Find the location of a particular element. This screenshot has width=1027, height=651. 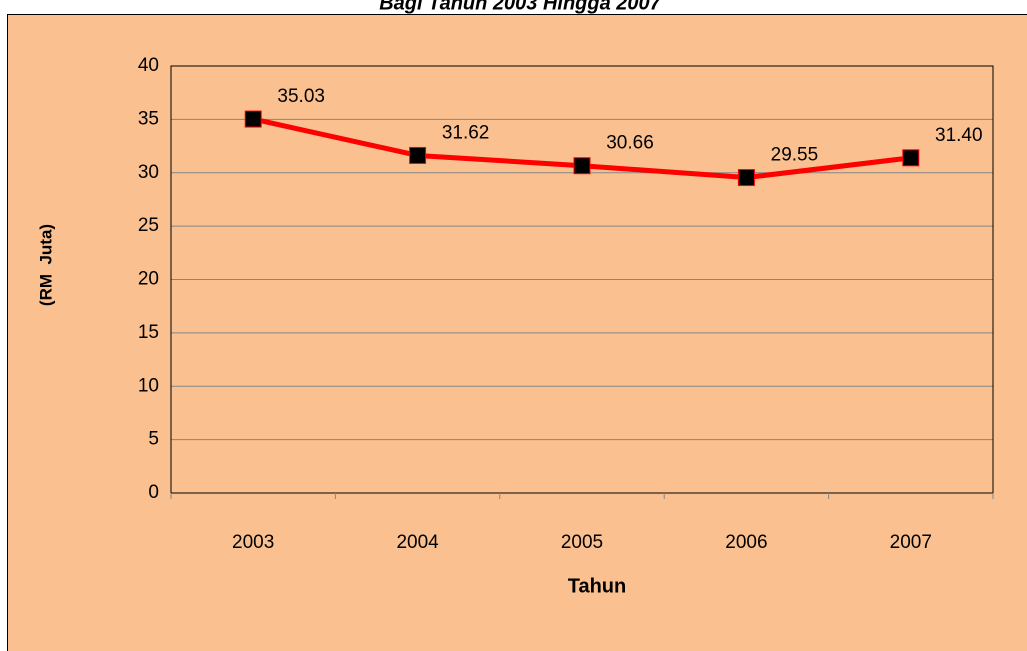

y-tick-label: 35 is located at coordinates (148, 118).